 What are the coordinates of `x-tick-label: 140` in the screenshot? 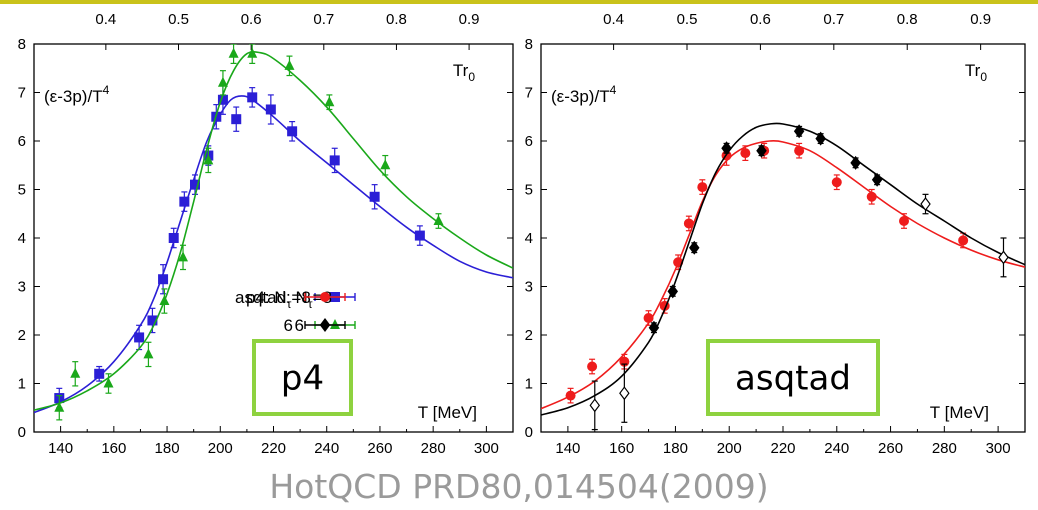 It's located at (60, 448).